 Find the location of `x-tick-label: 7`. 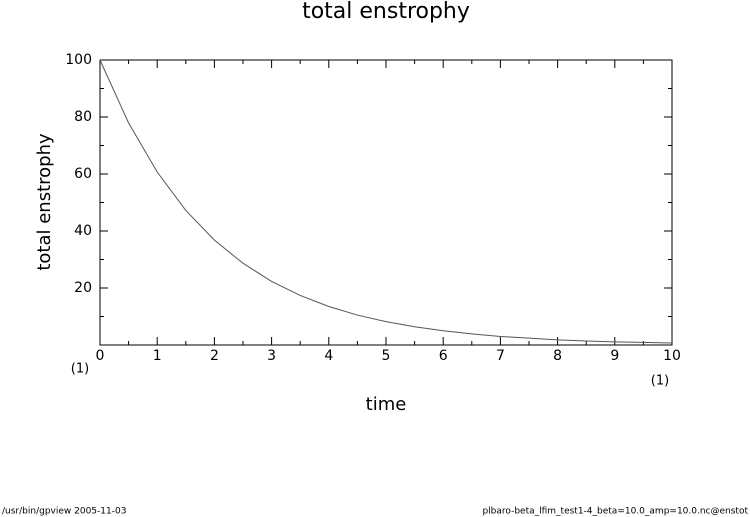

x-tick-label: 7 is located at coordinates (500, 356).